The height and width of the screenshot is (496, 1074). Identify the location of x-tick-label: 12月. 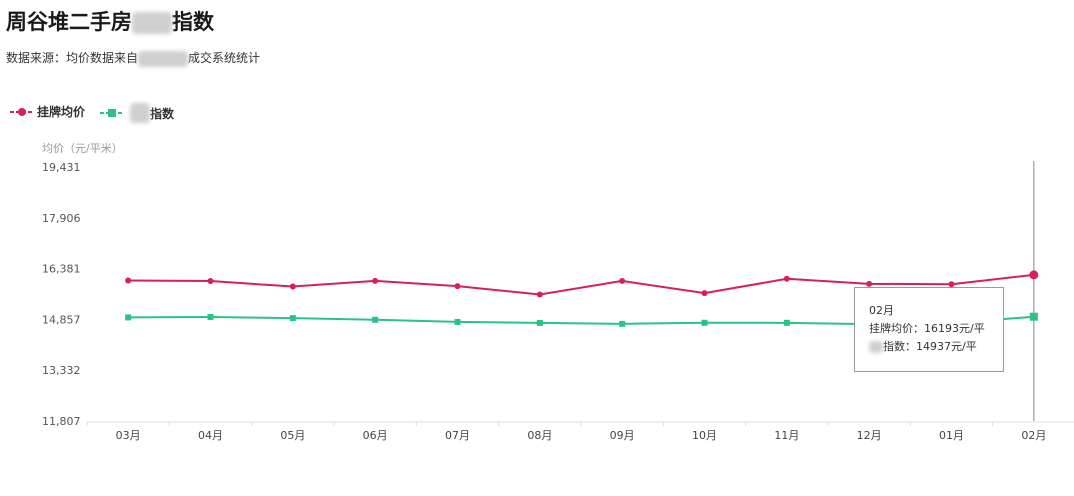
(869, 435).